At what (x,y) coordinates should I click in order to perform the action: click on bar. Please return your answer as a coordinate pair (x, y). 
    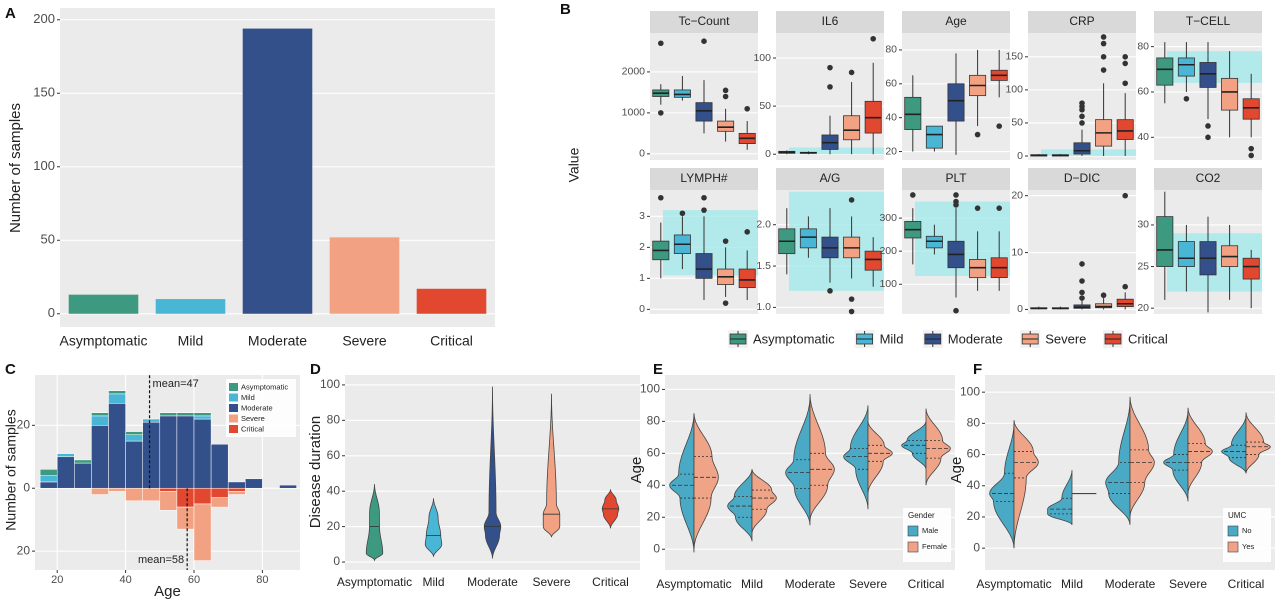
    Looking at the image, I should click on (190, 306).